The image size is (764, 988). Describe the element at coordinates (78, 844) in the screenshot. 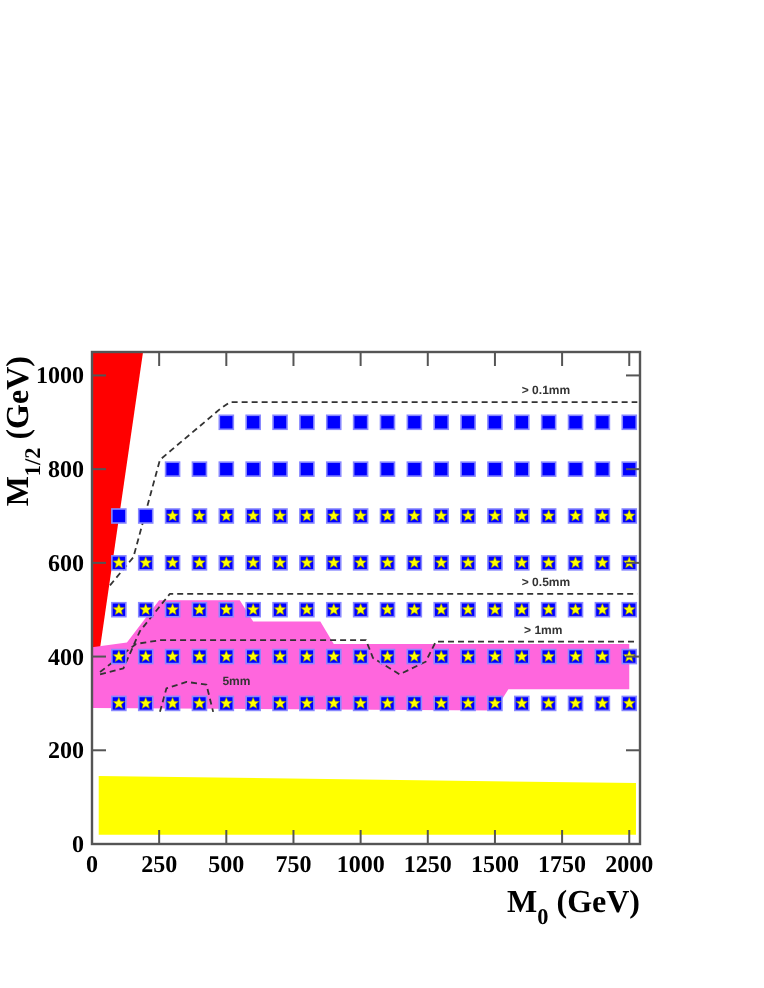

I see `y-tick-label: 0` at that location.